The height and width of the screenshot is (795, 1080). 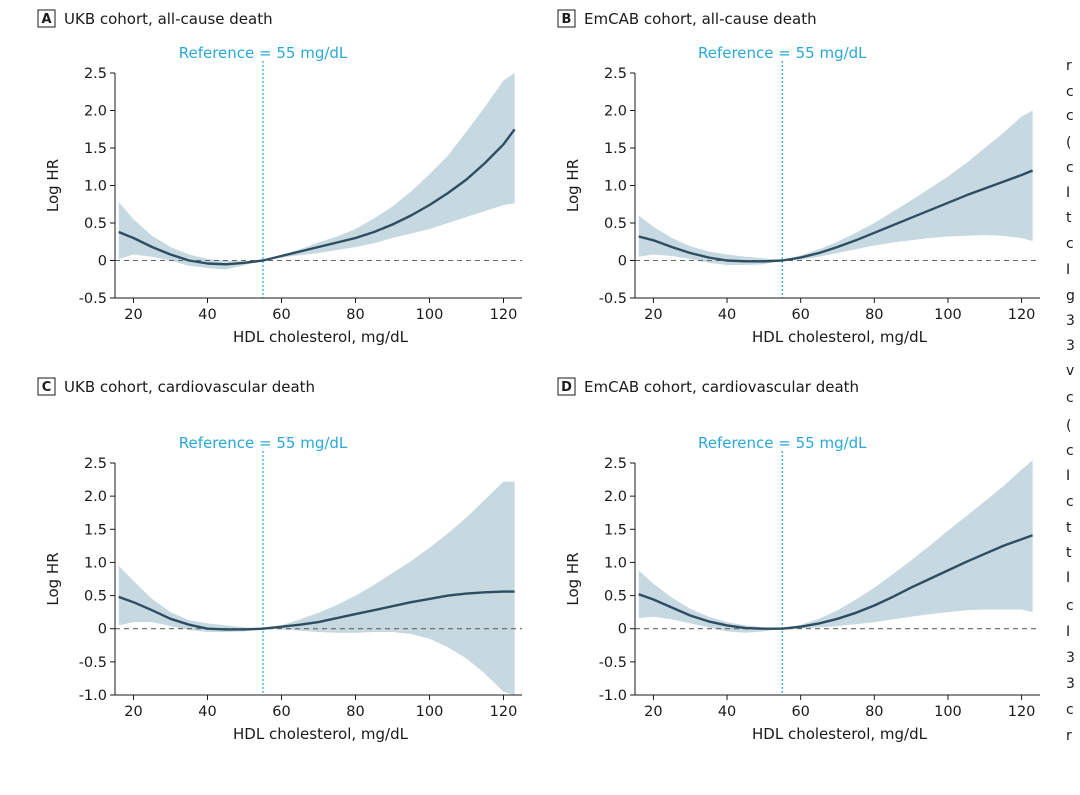 I want to click on panel-letter: D, so click(x=566, y=387).